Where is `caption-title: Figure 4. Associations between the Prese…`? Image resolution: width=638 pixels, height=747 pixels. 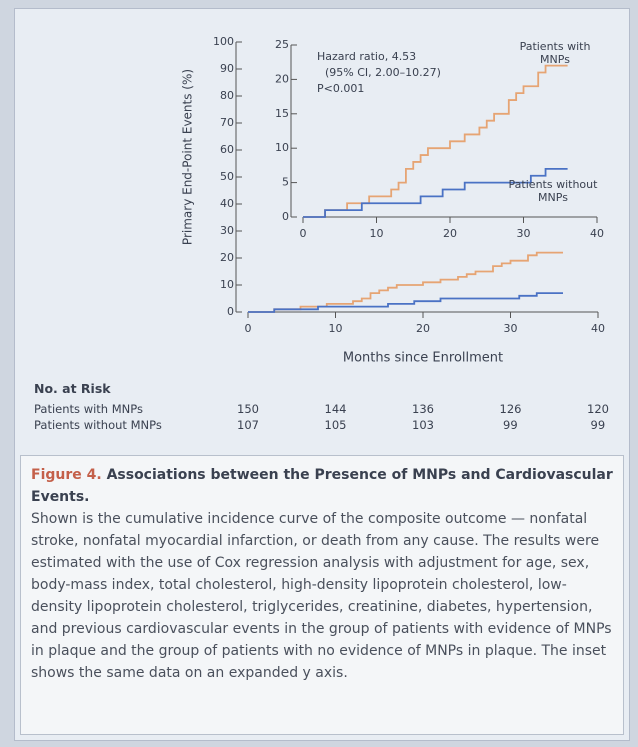 caption-title: Figure 4. Associations between the Prese… is located at coordinates (322, 486).